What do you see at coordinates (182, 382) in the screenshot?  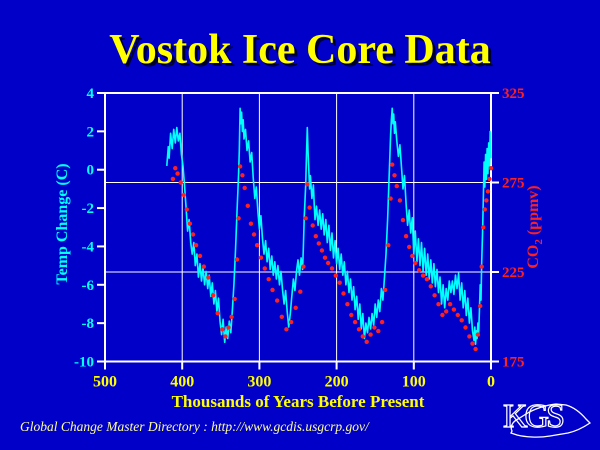 I see `x-tick-label: 400` at bounding box center [182, 382].